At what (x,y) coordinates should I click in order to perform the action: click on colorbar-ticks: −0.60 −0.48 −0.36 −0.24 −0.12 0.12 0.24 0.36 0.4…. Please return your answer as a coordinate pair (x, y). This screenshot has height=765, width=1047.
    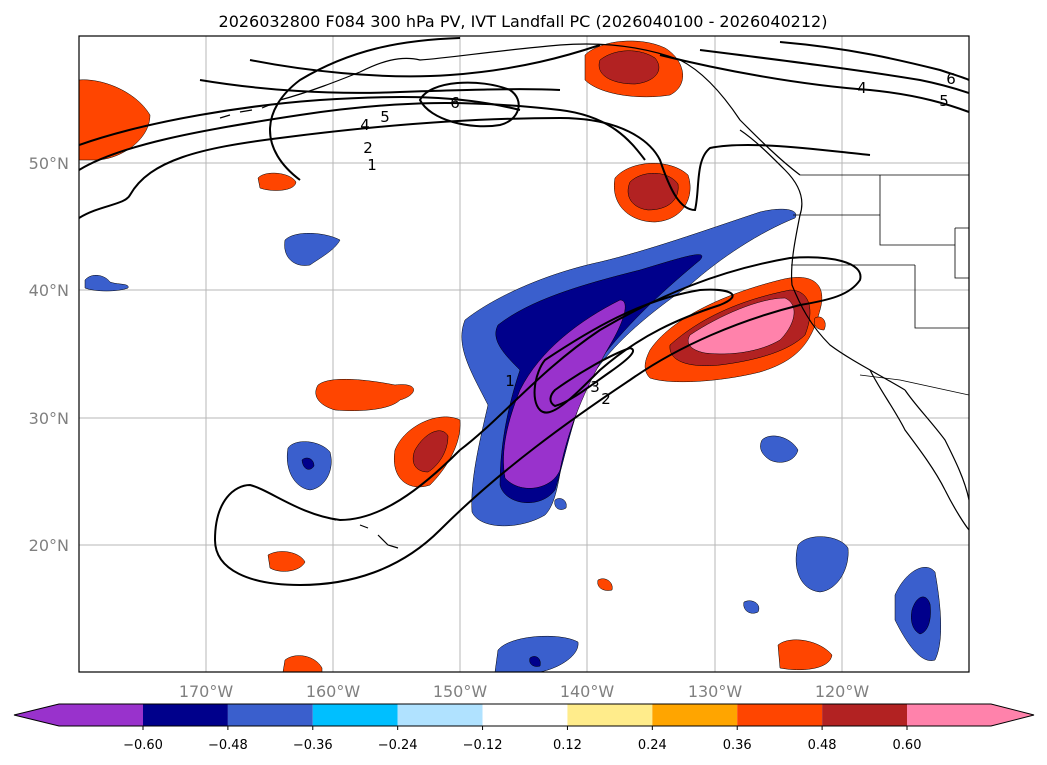
    Looking at the image, I should click on (522, 739).